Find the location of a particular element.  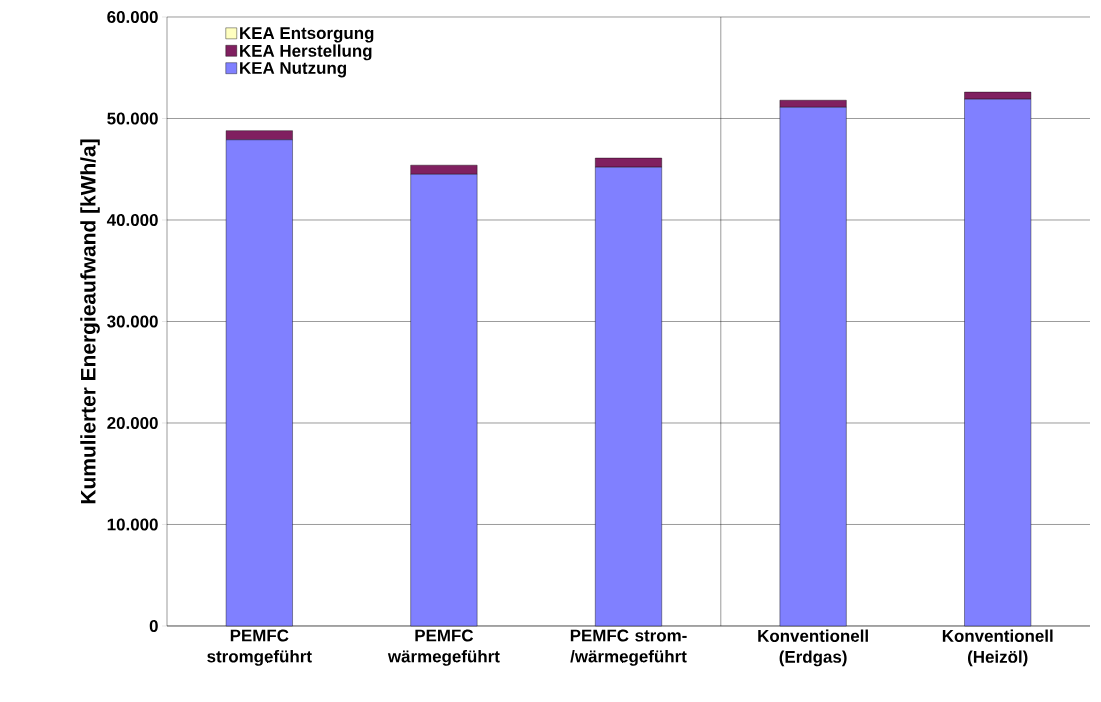

y-tick-label: 20.000 is located at coordinates (132, 422).